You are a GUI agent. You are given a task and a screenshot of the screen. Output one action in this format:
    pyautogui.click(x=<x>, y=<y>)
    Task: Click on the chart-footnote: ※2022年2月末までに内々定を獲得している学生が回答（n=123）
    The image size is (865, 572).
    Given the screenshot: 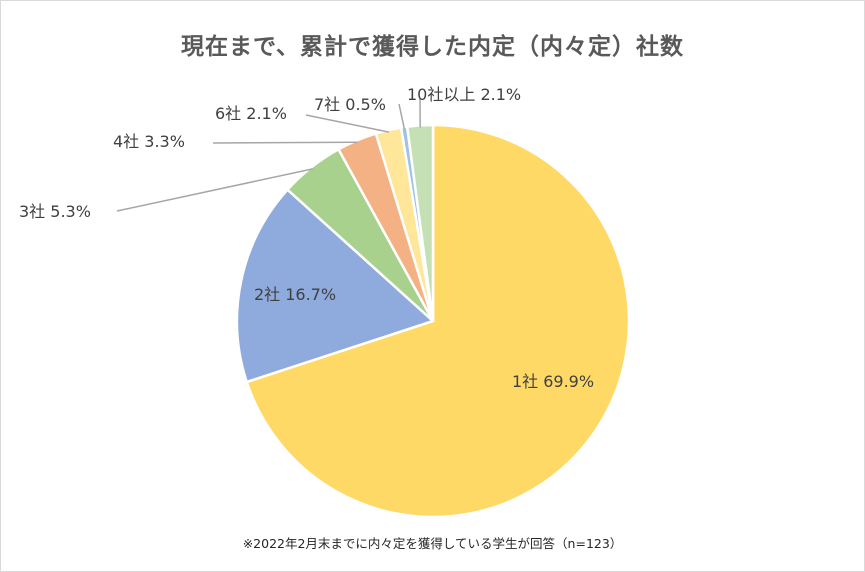 What is the action you would take?
    pyautogui.click(x=432, y=543)
    